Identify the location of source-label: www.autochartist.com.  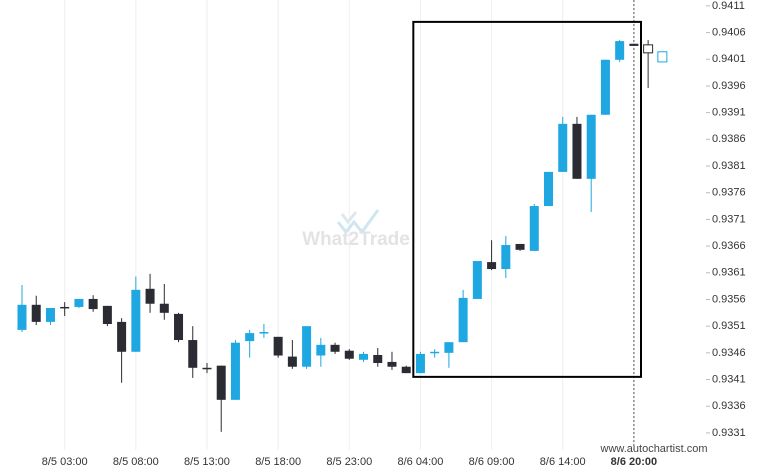
(654, 449).